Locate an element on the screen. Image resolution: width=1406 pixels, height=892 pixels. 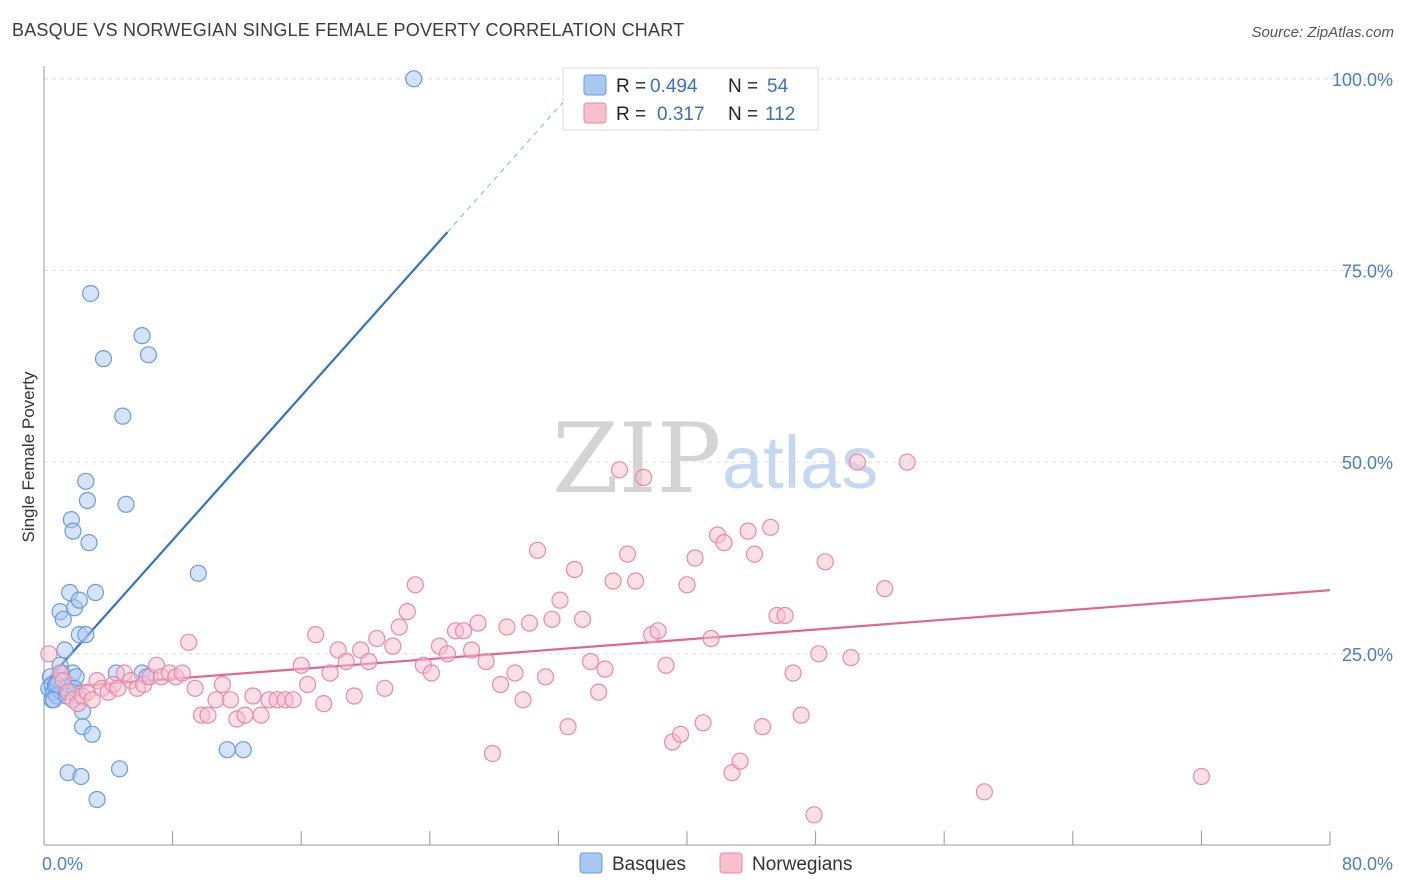
y-tick-label: 25.0% is located at coordinates (1367, 655).